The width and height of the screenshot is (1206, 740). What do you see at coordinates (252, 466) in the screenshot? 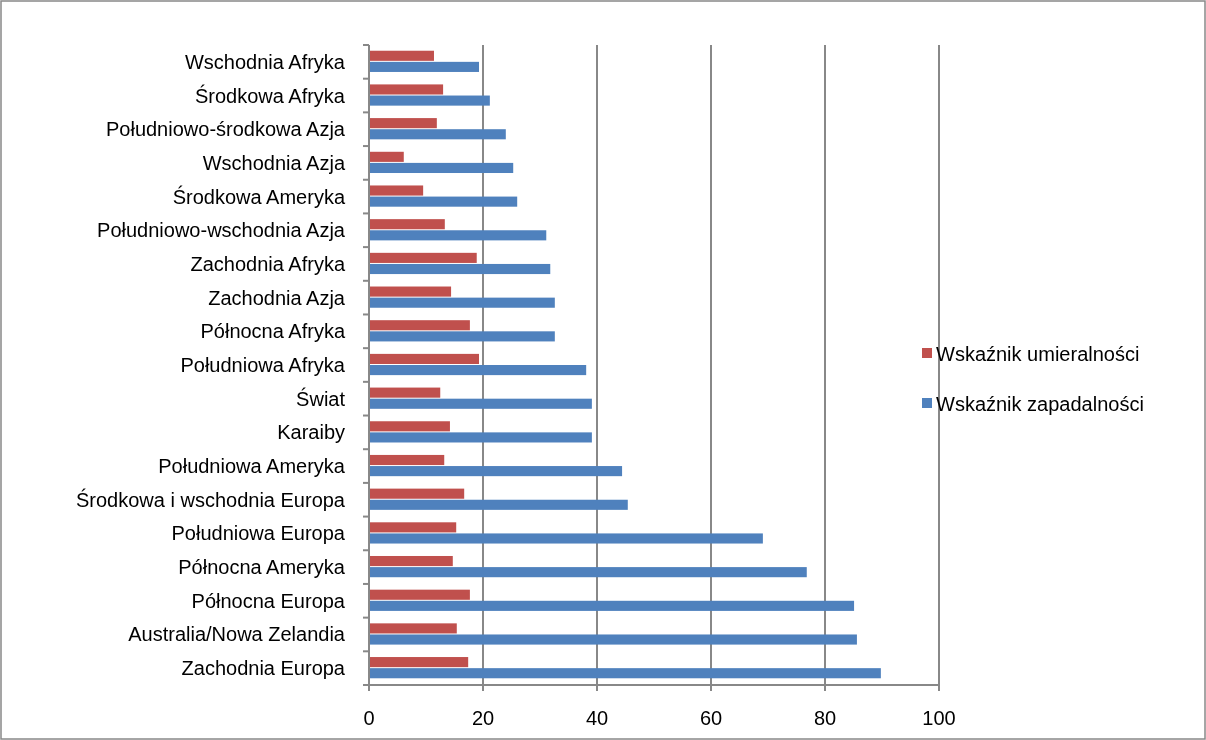
I see `y-tick-label: Południowa Ameryka` at bounding box center [252, 466].